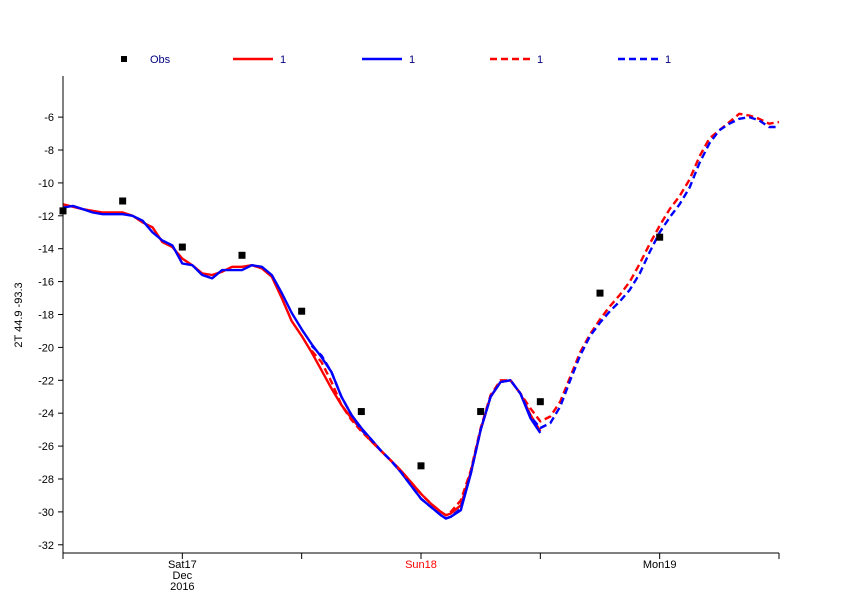 The image size is (842, 596). Describe the element at coordinates (124, 59) in the screenshot. I see `legend-obs-marker` at that location.